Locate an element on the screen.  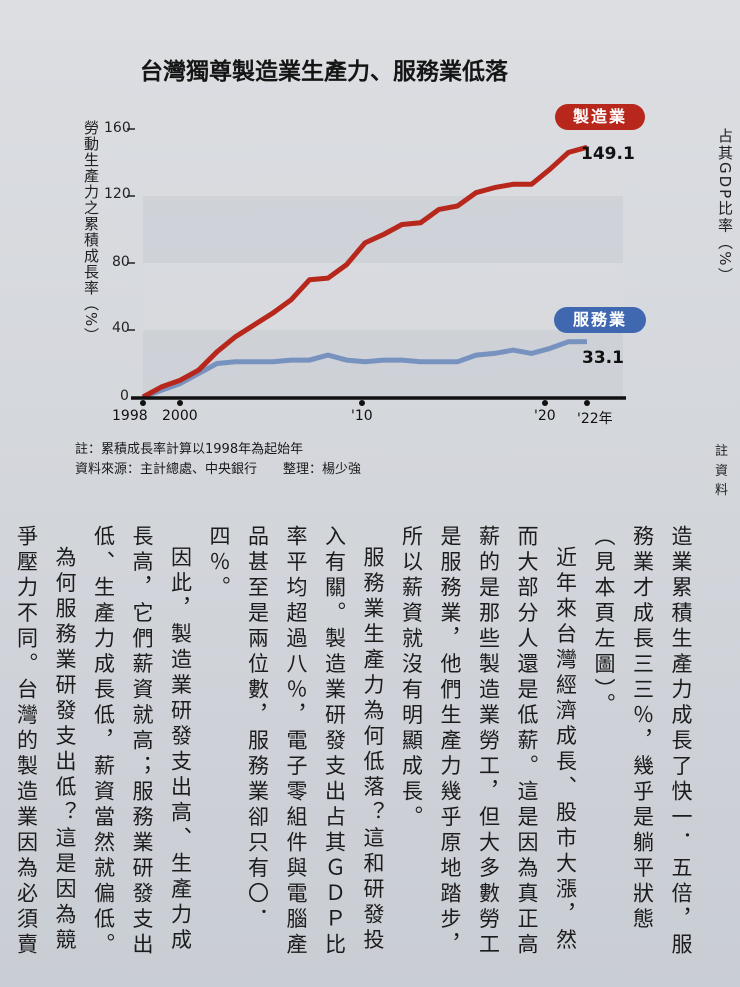
x-tick-2010: '10 is located at coordinates (362, 416).